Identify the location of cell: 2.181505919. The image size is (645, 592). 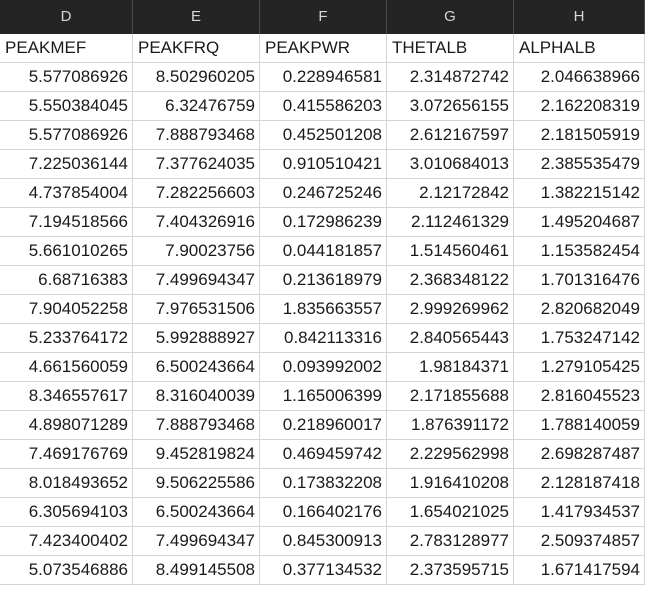
(579, 135).